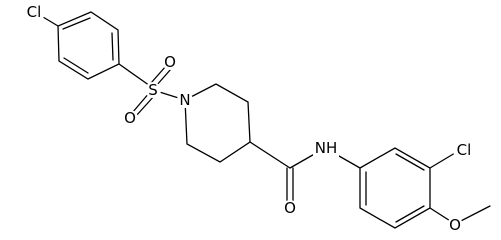  What do you see at coordinates (326, 148) in the screenshot?
I see `atom-label: NH` at bounding box center [326, 148].